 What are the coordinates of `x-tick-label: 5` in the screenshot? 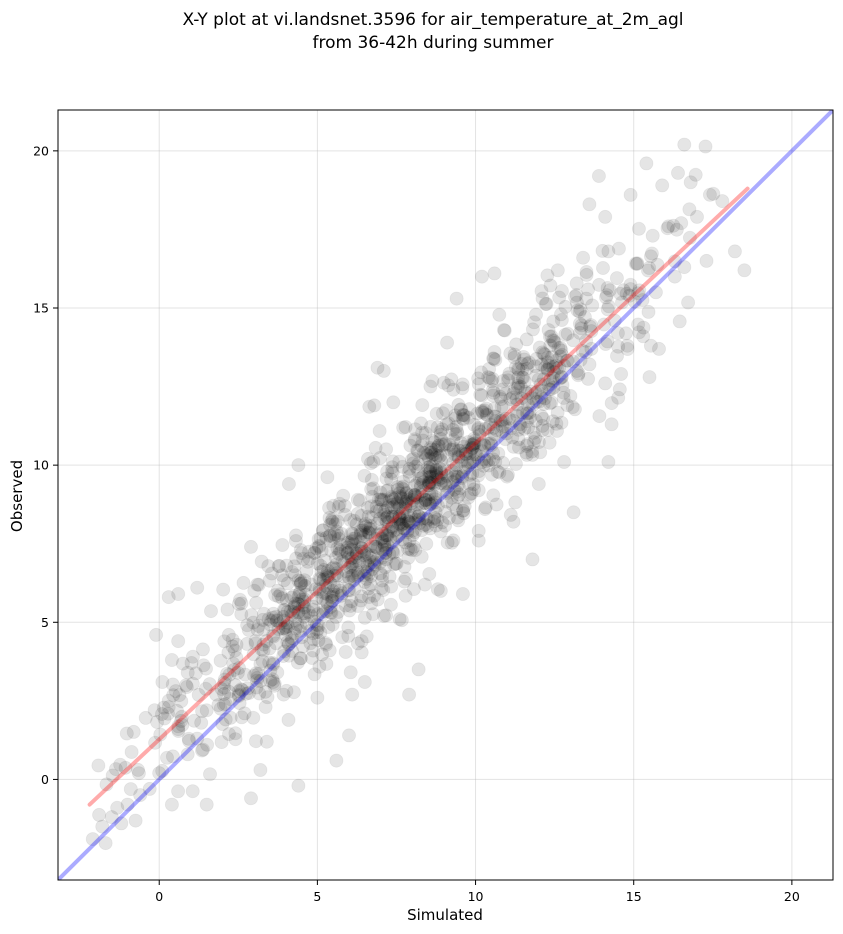 It's located at (317, 896).